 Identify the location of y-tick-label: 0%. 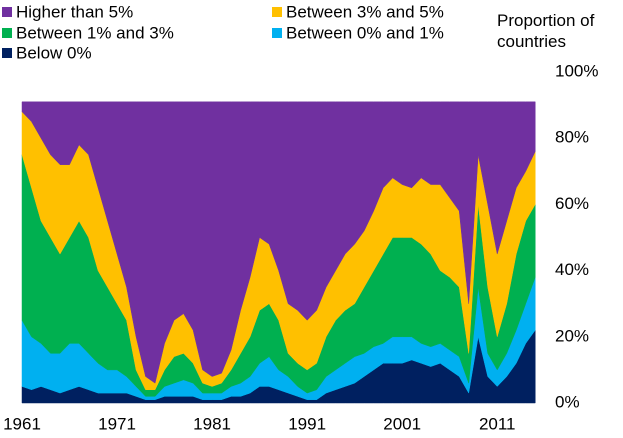
(567, 401).